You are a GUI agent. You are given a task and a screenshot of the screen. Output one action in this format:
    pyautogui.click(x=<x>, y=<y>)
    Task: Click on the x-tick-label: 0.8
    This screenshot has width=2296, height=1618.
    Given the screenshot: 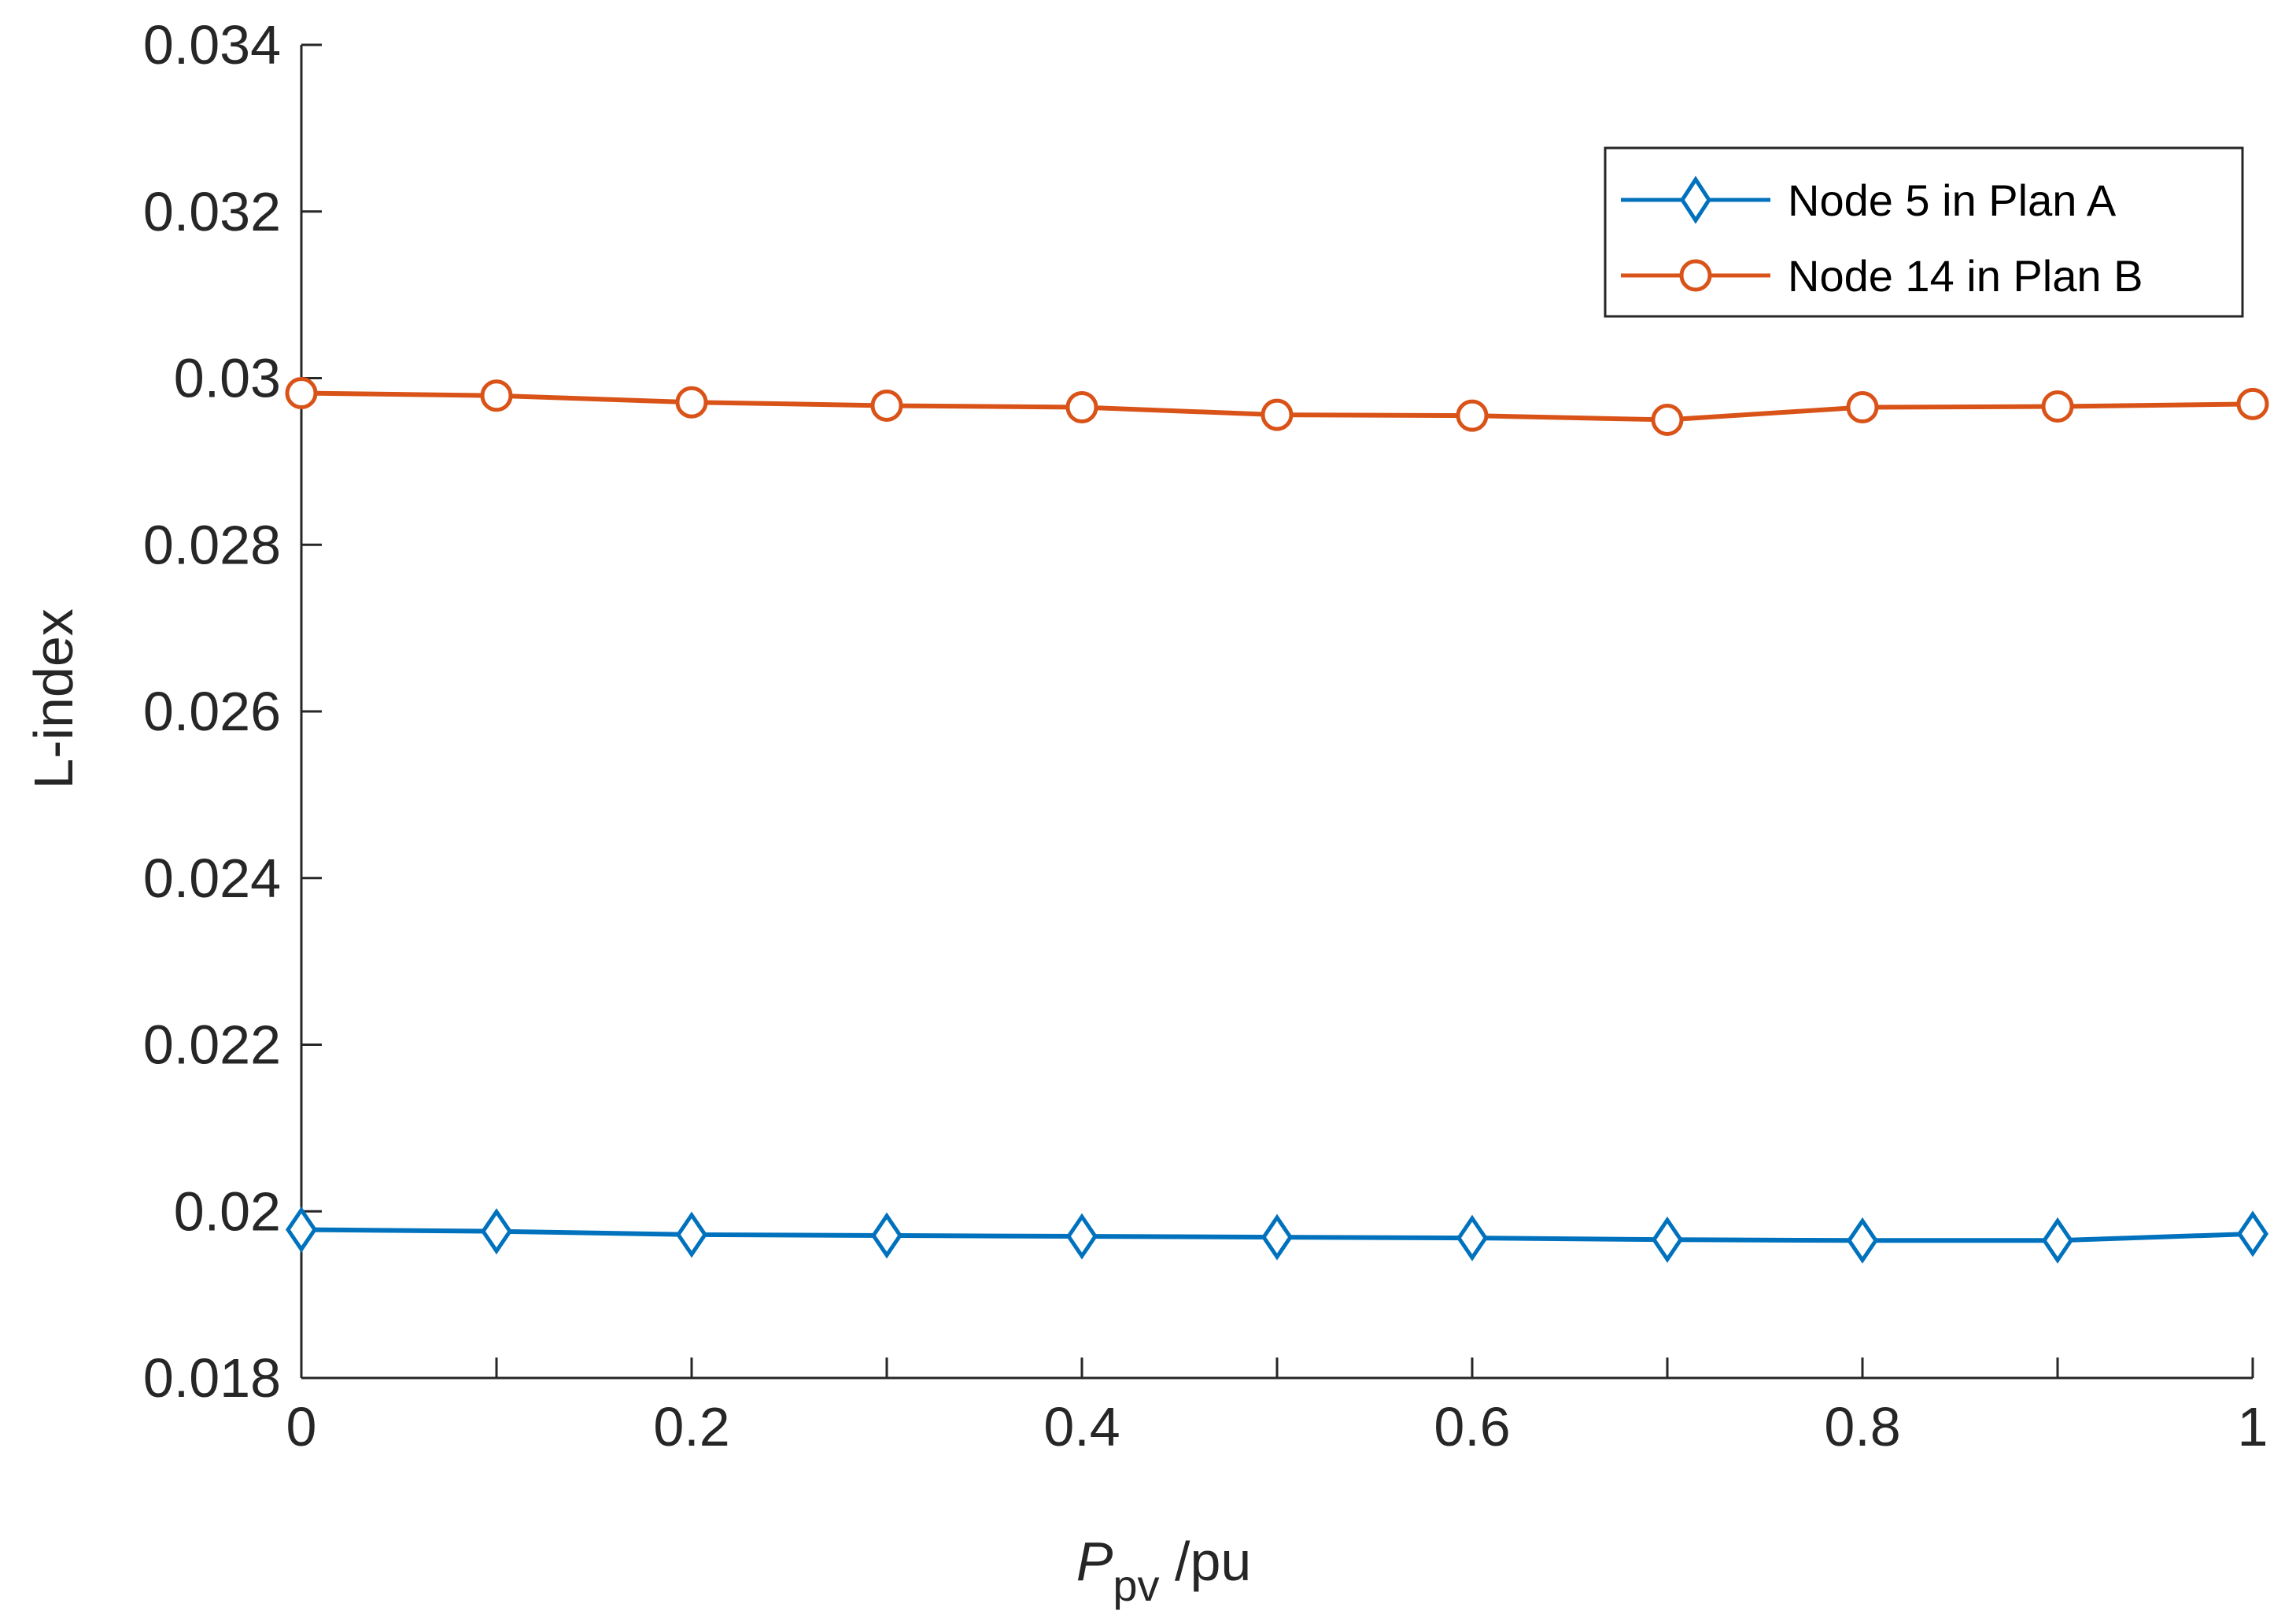 What is the action you would take?
    pyautogui.click(x=1862, y=1426)
    